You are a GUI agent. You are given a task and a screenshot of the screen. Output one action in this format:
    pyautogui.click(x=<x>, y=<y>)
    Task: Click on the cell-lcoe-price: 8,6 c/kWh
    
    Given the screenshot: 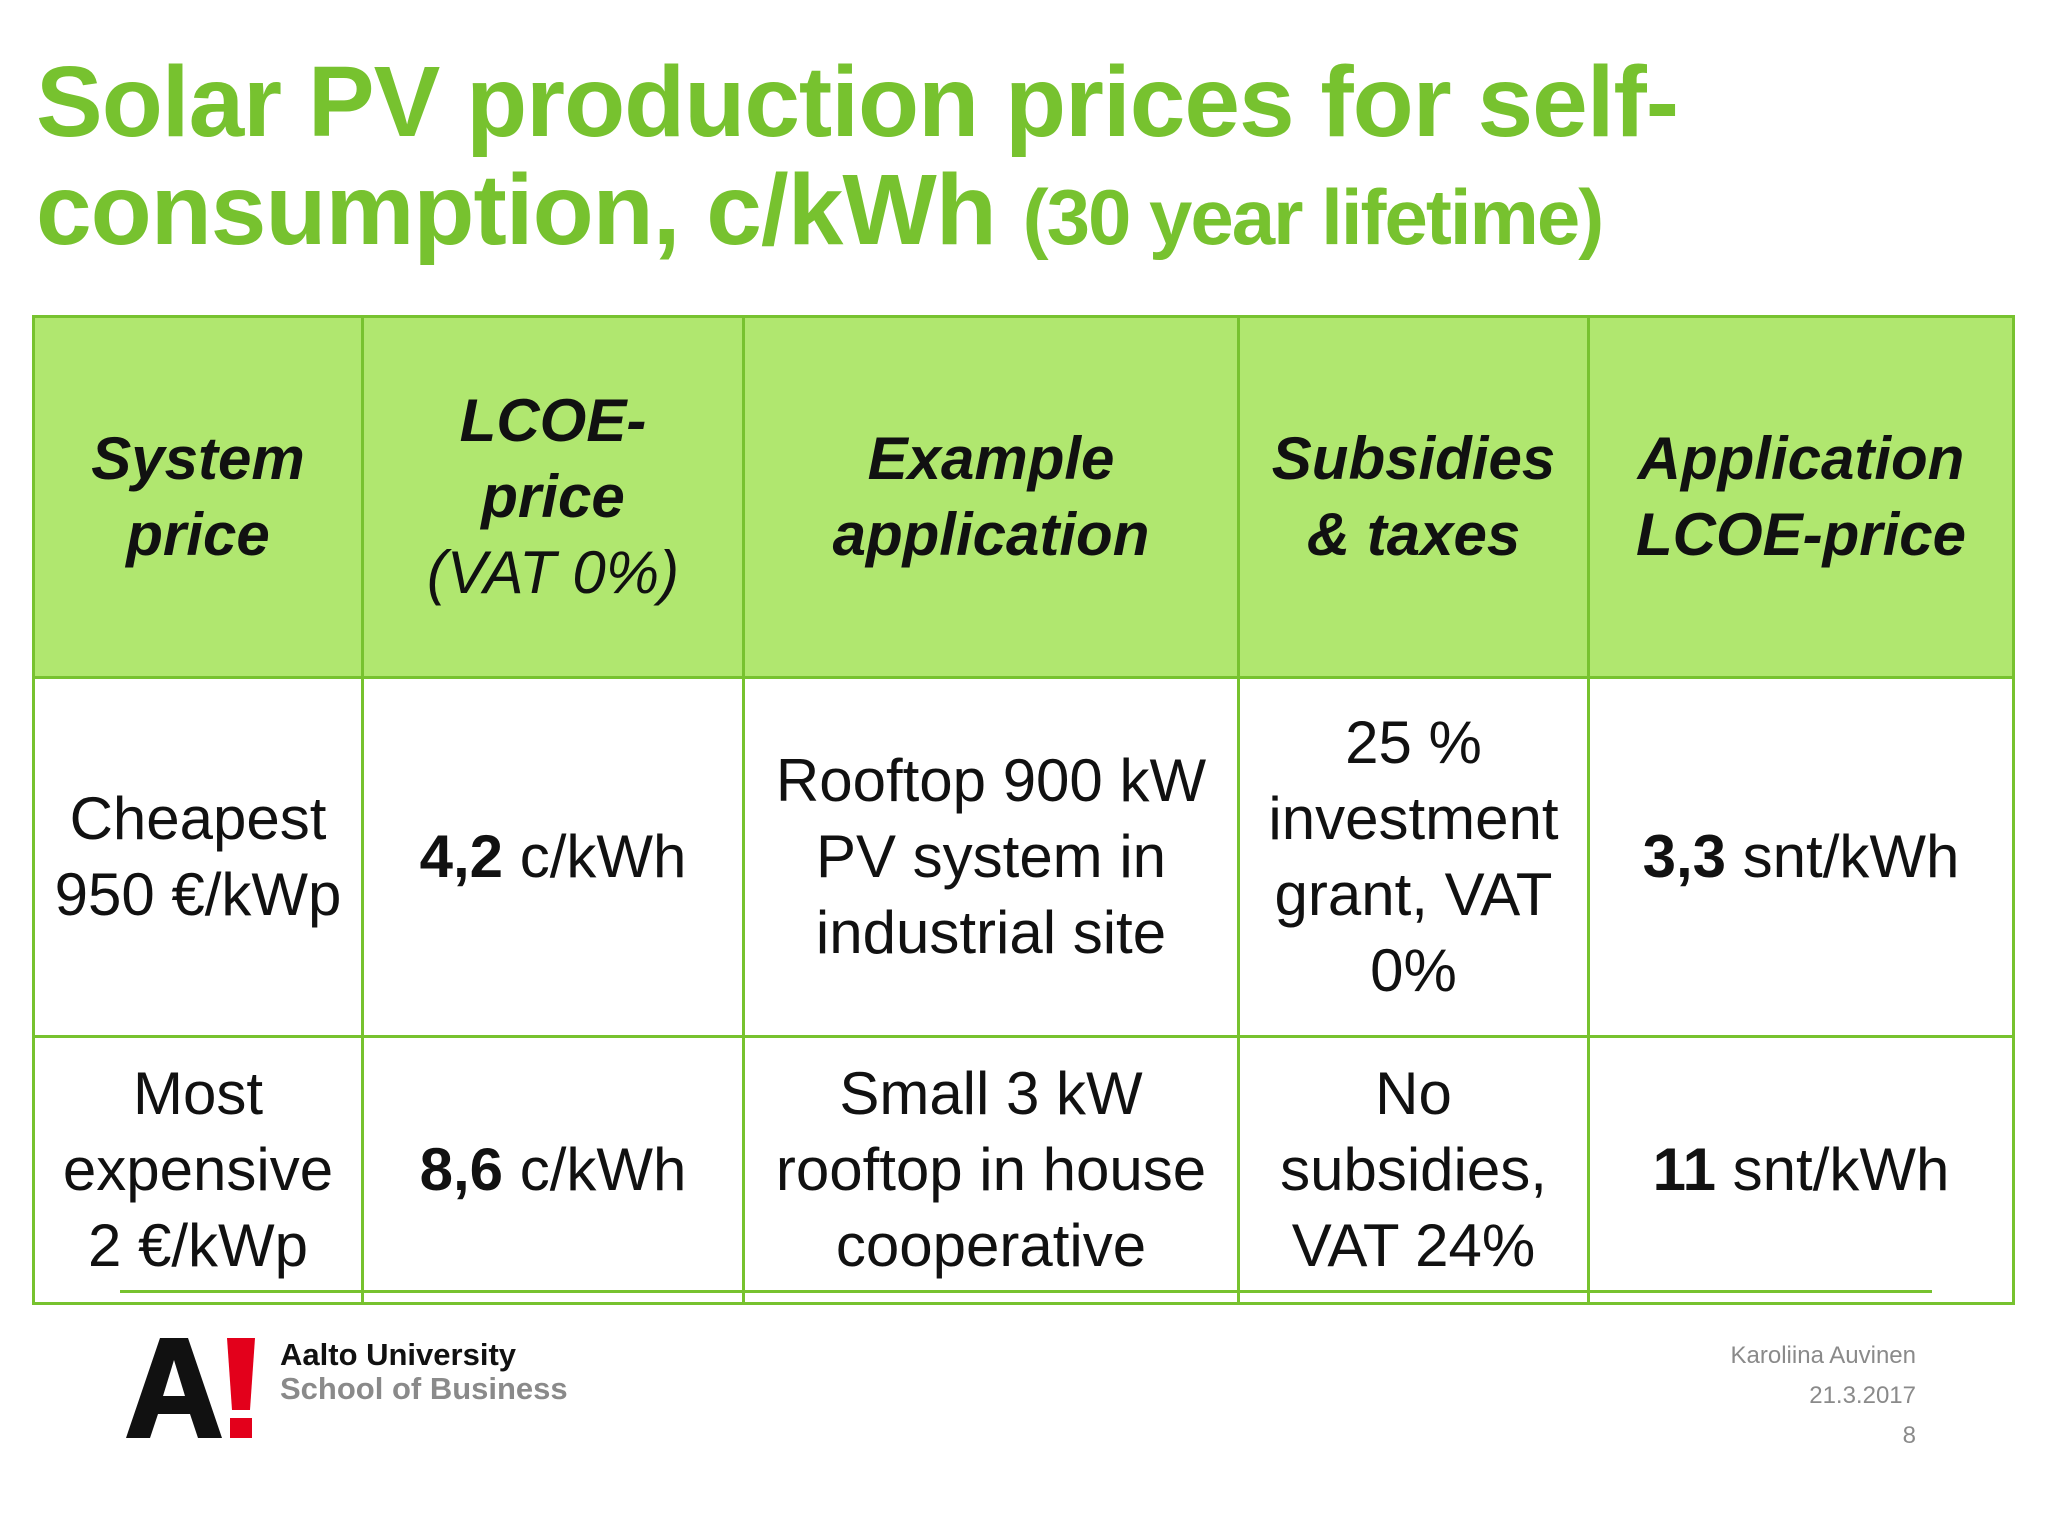 What is the action you would take?
    pyautogui.click(x=553, y=1170)
    